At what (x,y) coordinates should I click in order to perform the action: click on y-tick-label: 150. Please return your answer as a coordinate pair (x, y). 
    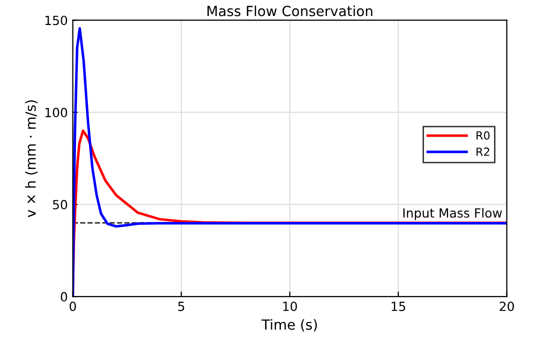
    Looking at the image, I should click on (56, 21).